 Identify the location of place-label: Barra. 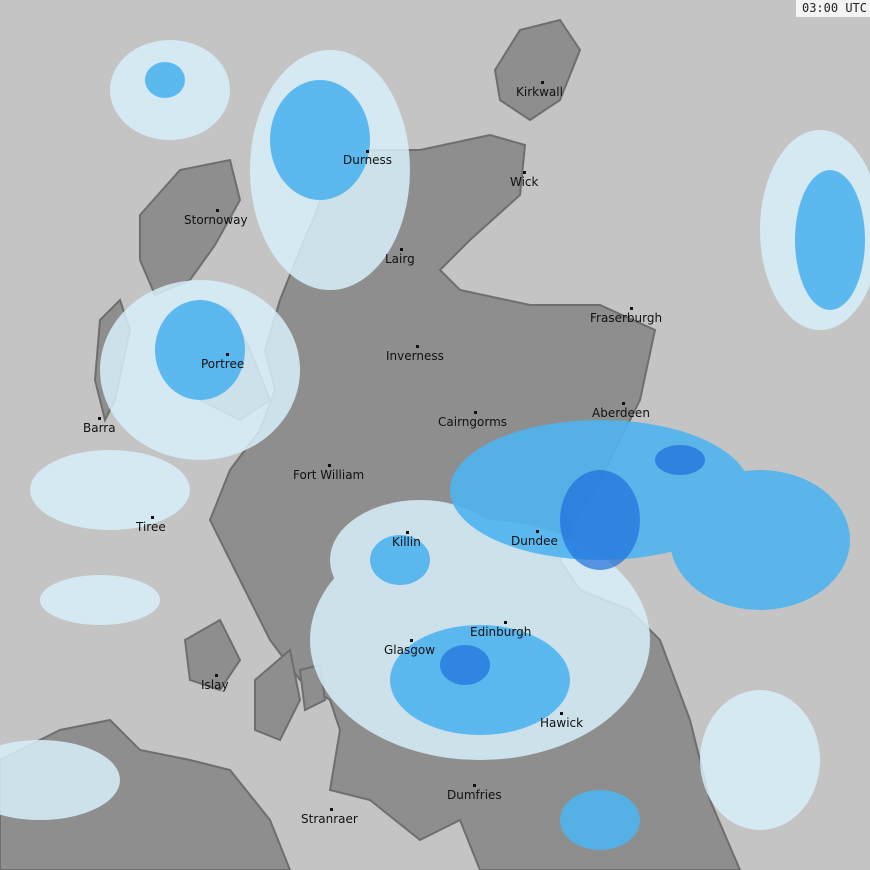
(99, 428).